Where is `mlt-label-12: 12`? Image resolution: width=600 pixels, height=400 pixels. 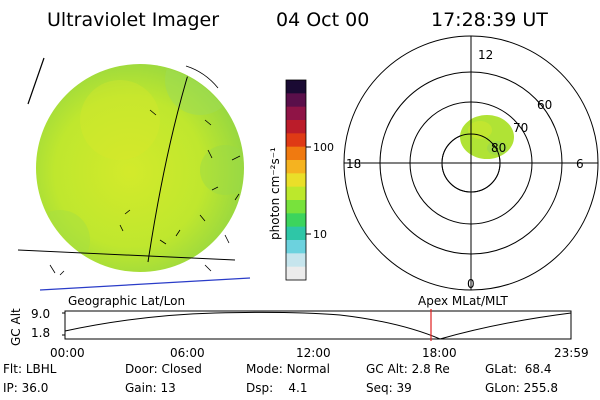 mlt-label-12: 12 is located at coordinates (485, 55).